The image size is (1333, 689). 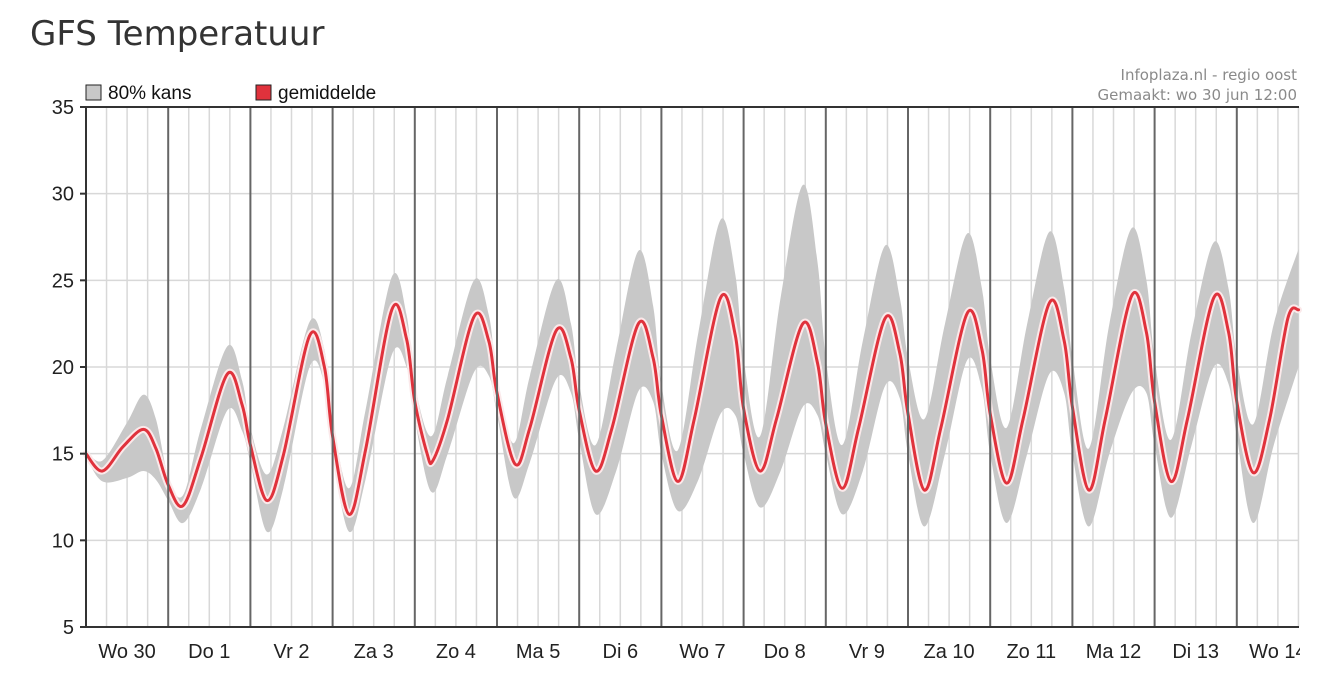 I want to click on y-tick-label: 15, so click(x=63, y=455).